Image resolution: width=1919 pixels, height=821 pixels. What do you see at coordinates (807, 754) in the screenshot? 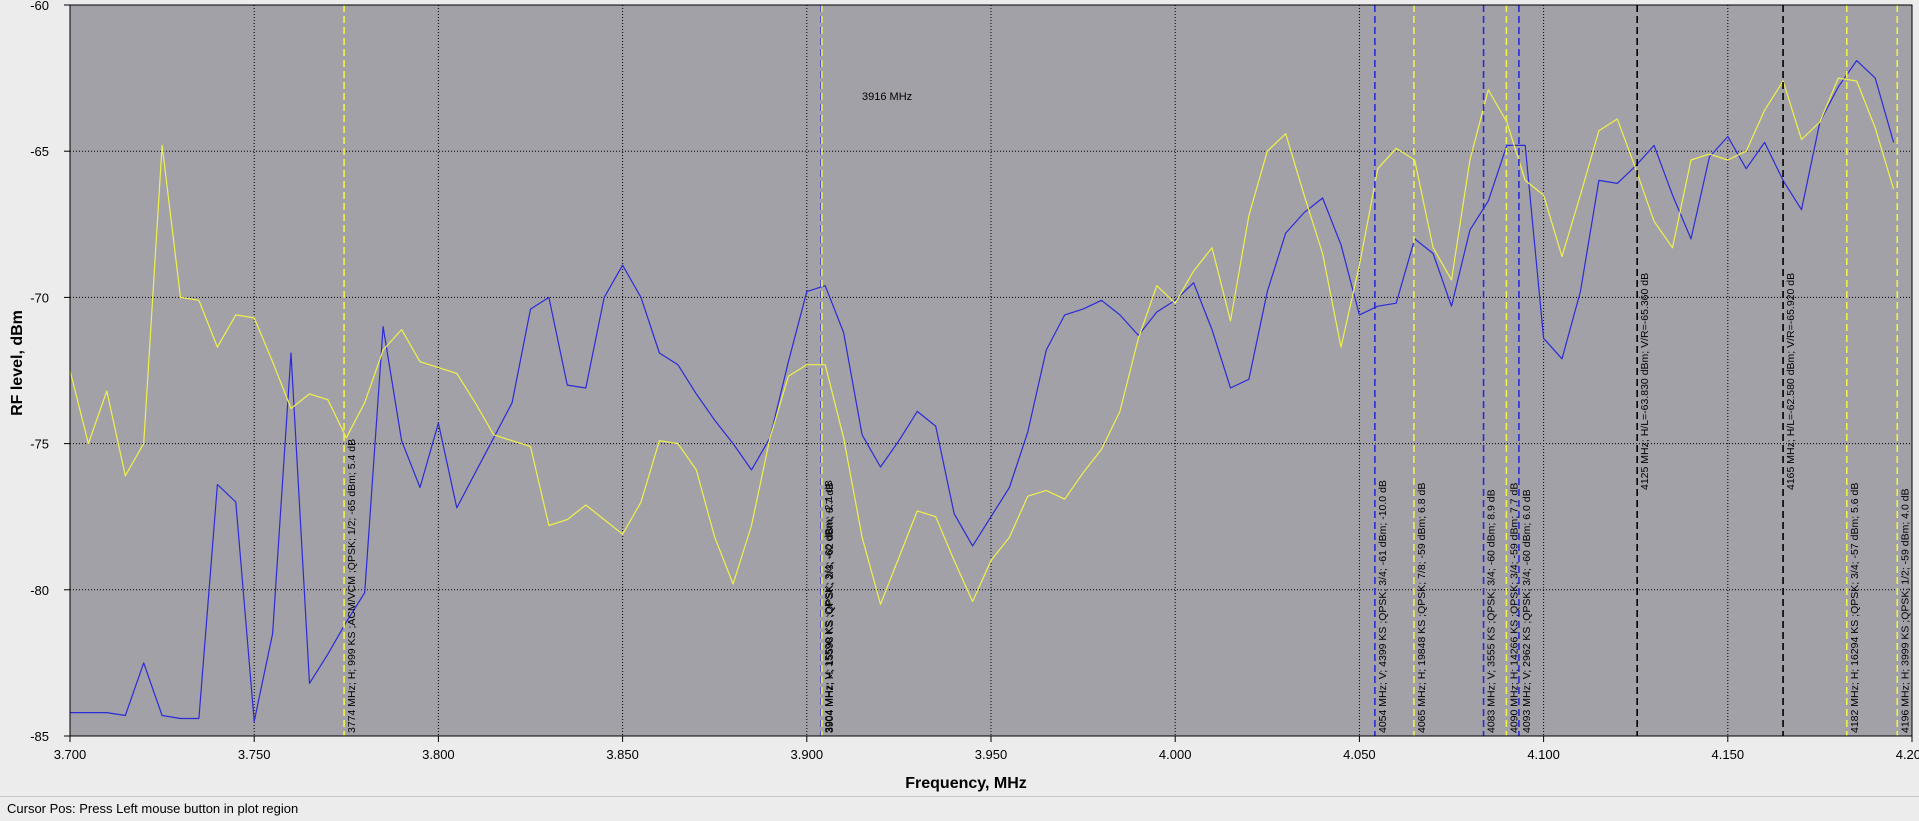
I see `x-tick-label: 3.900` at bounding box center [807, 754].